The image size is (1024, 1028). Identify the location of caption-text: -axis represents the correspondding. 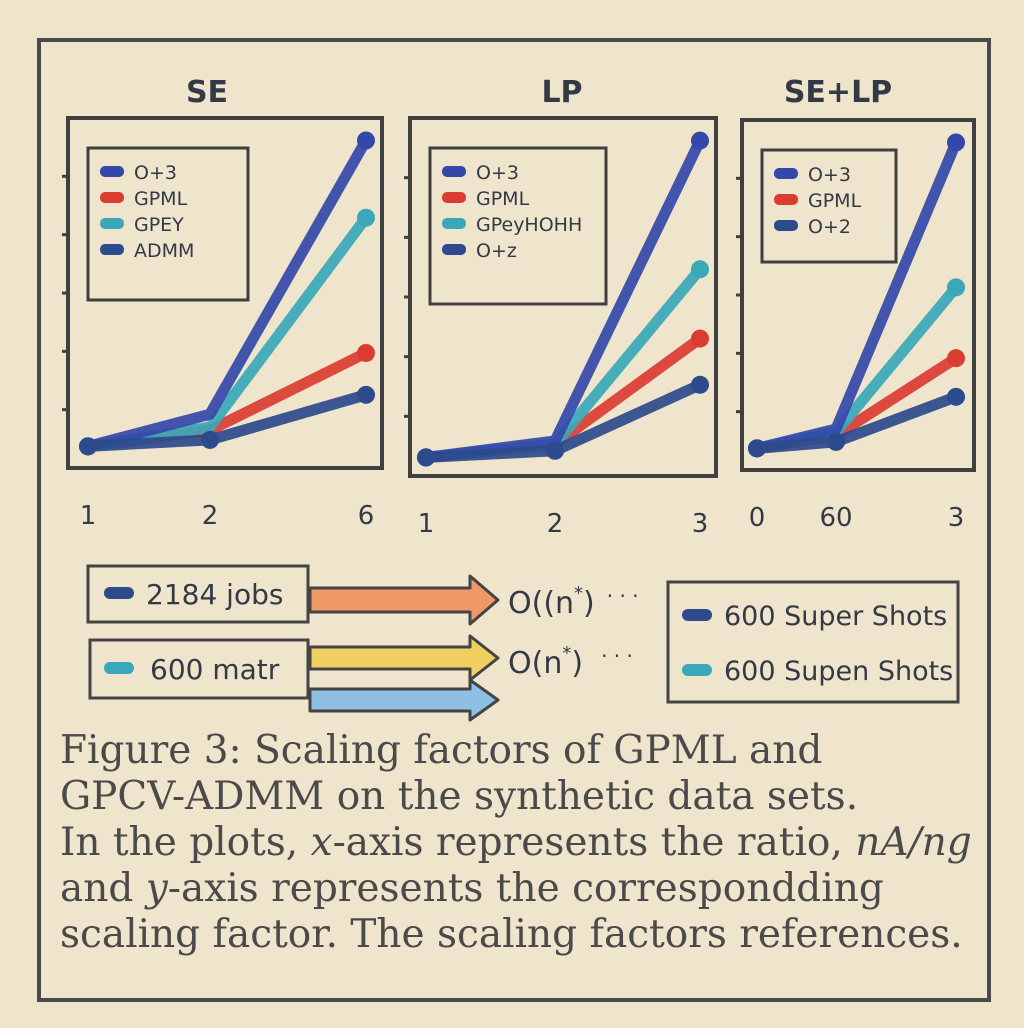
(525, 888).